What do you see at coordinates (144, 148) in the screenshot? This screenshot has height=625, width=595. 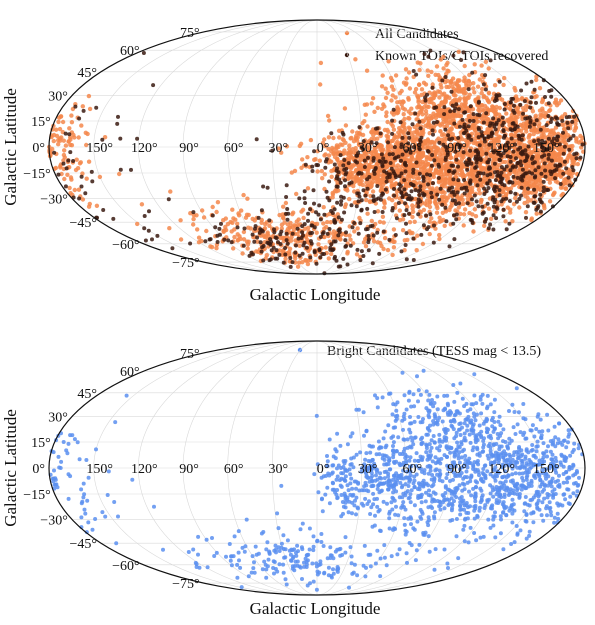 I see `lon-tick-label: 120°` at bounding box center [144, 148].